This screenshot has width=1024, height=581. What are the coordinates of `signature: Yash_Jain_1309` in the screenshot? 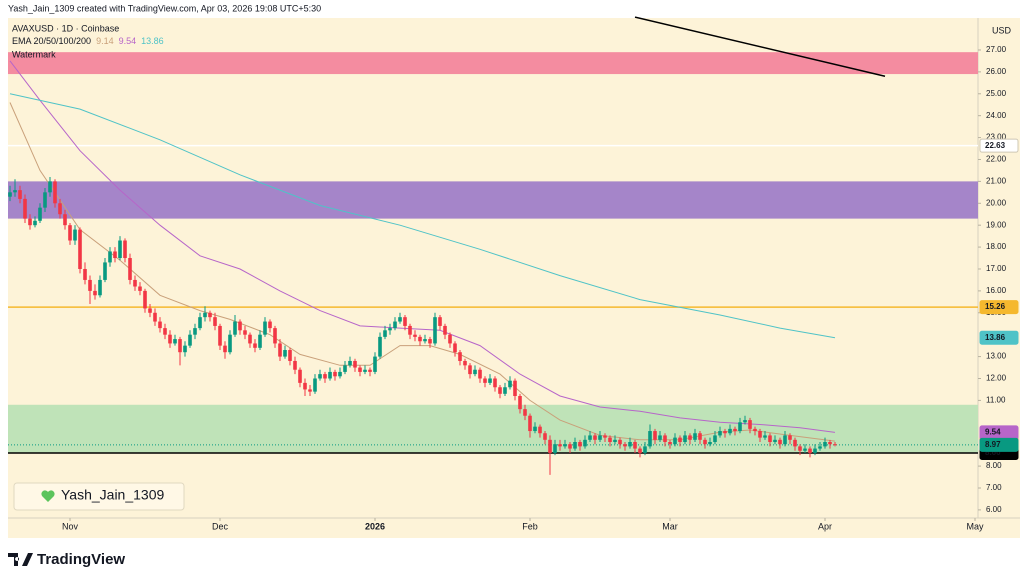 It's located at (112, 495).